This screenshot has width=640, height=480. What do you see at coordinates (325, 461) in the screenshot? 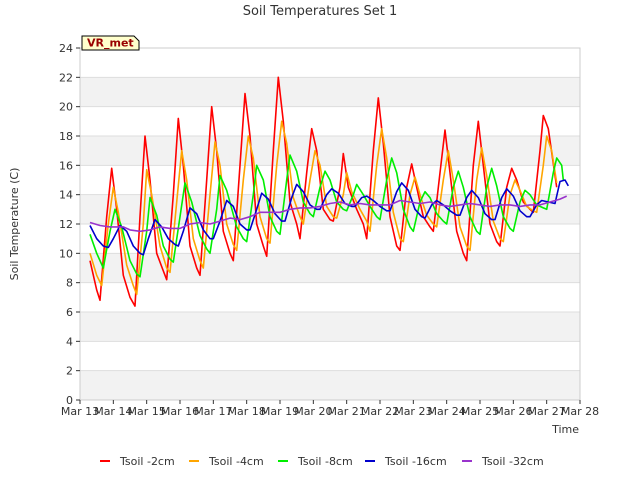
I see `legend-label: Tsoil -8cm` at bounding box center [325, 461].